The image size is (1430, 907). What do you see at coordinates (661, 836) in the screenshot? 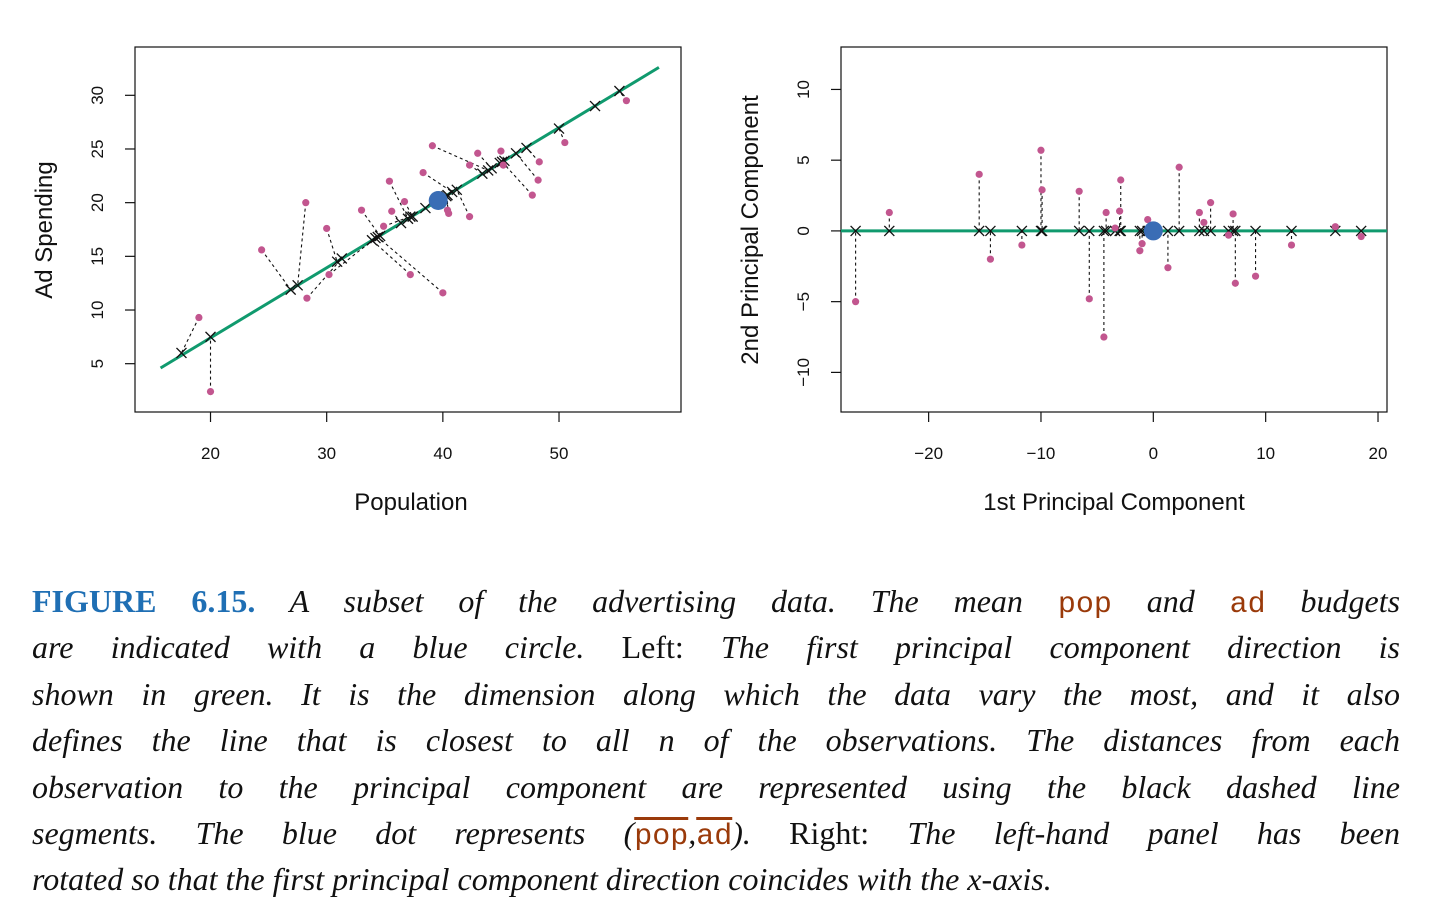
I see `code-term-mean: pop` at bounding box center [661, 836].